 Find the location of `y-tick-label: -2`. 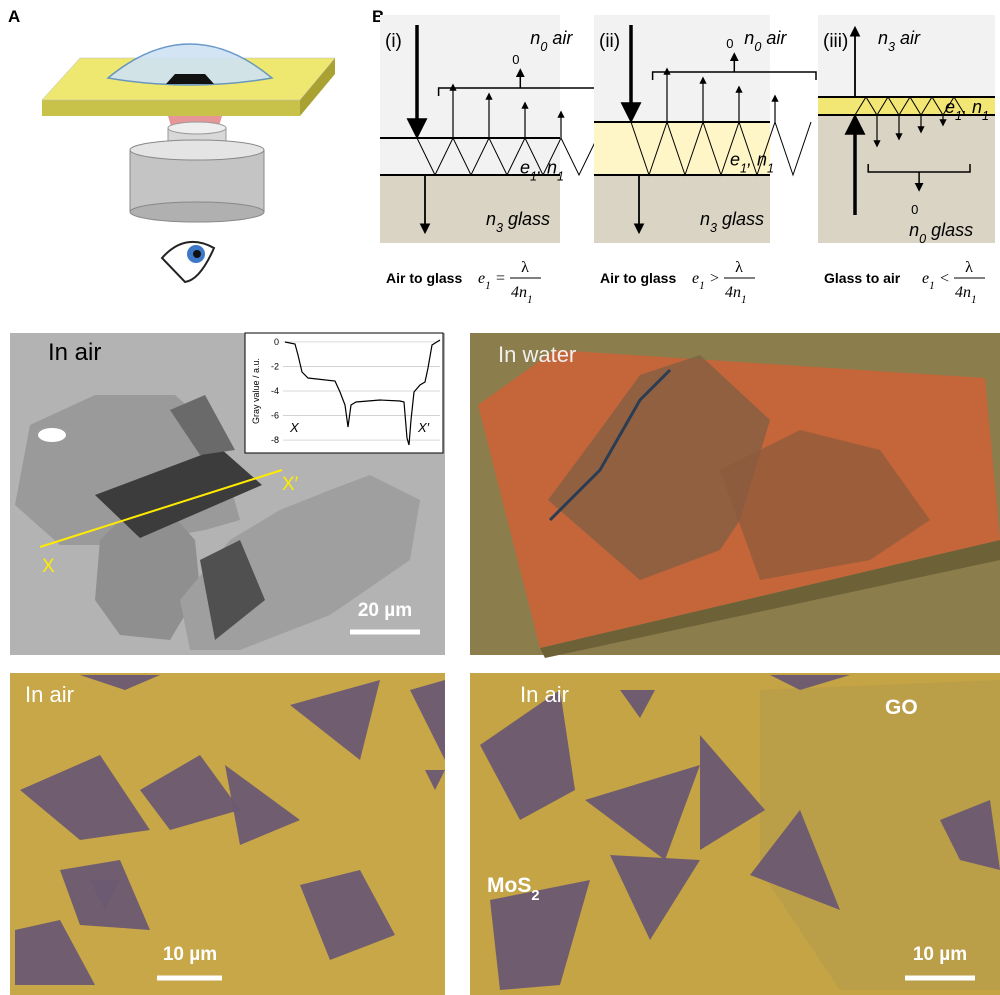

y-tick-label: -2 is located at coordinates (275, 366).